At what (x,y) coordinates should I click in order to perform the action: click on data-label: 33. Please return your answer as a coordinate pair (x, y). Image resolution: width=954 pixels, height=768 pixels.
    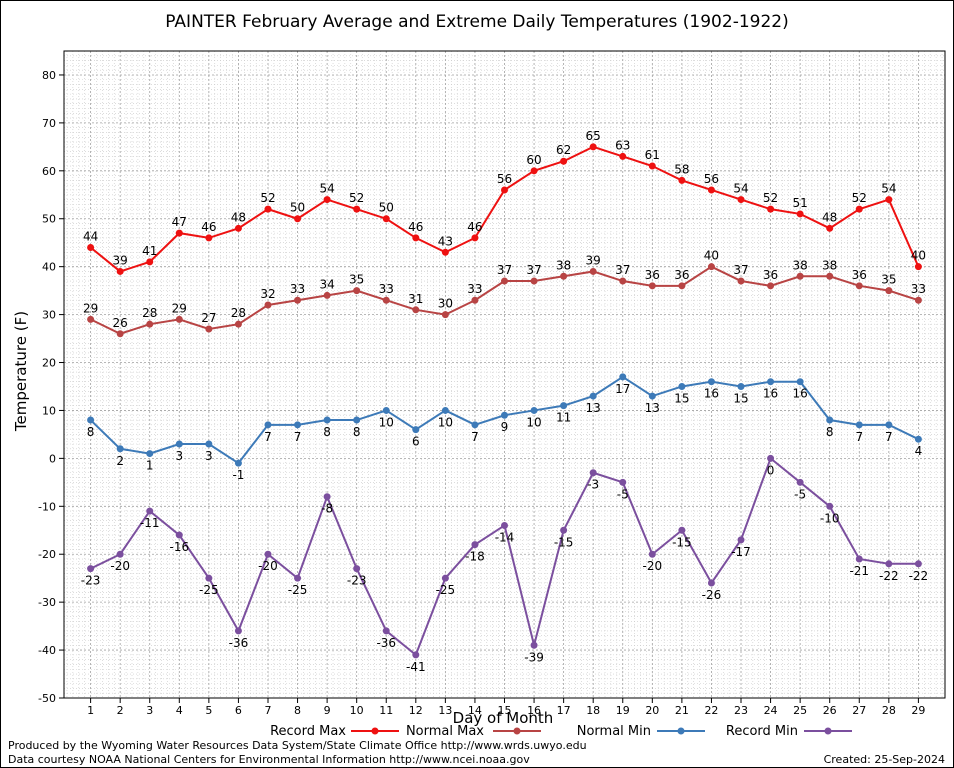
    Looking at the image, I should click on (297, 289).